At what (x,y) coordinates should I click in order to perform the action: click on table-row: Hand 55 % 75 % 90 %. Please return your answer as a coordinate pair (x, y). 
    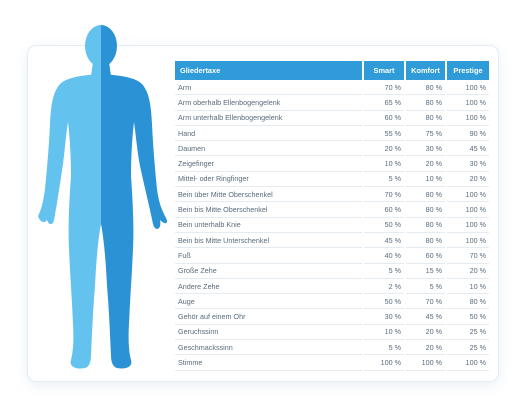
    Looking at the image, I should click on (332, 134).